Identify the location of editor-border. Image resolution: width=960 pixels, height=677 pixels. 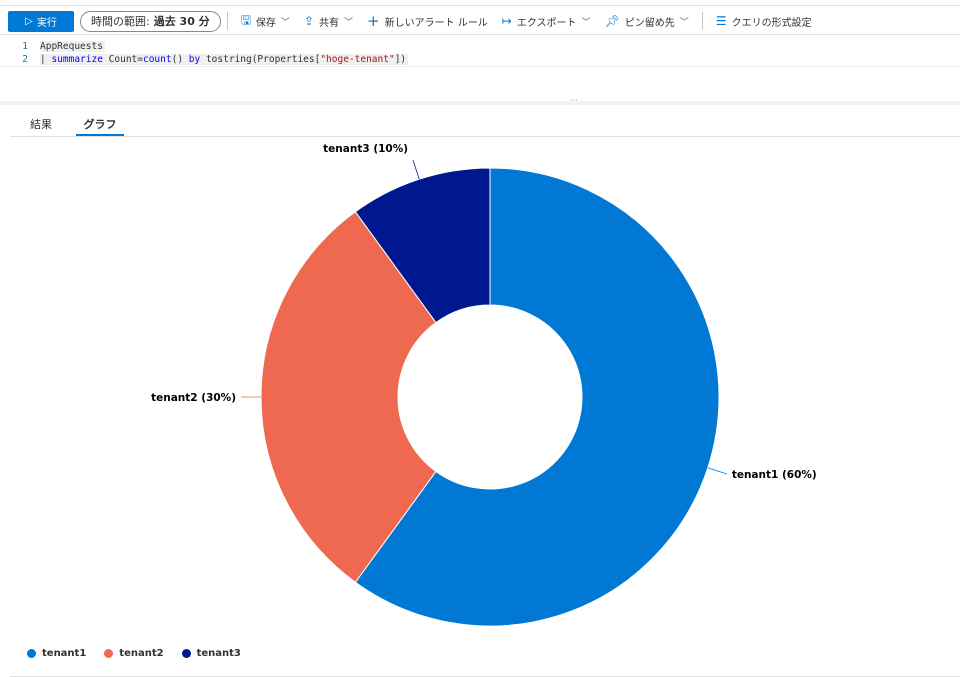
(480, 66).